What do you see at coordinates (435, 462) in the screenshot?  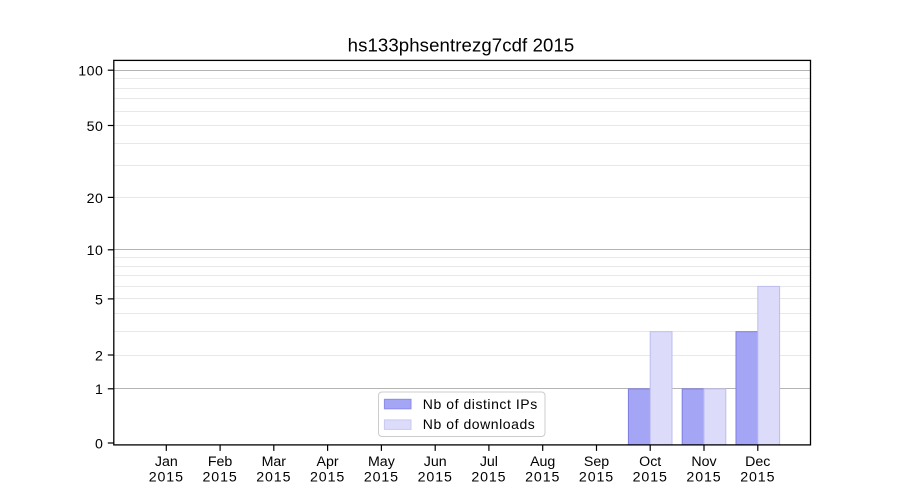 I see `svg-text: Jun` at bounding box center [435, 462].